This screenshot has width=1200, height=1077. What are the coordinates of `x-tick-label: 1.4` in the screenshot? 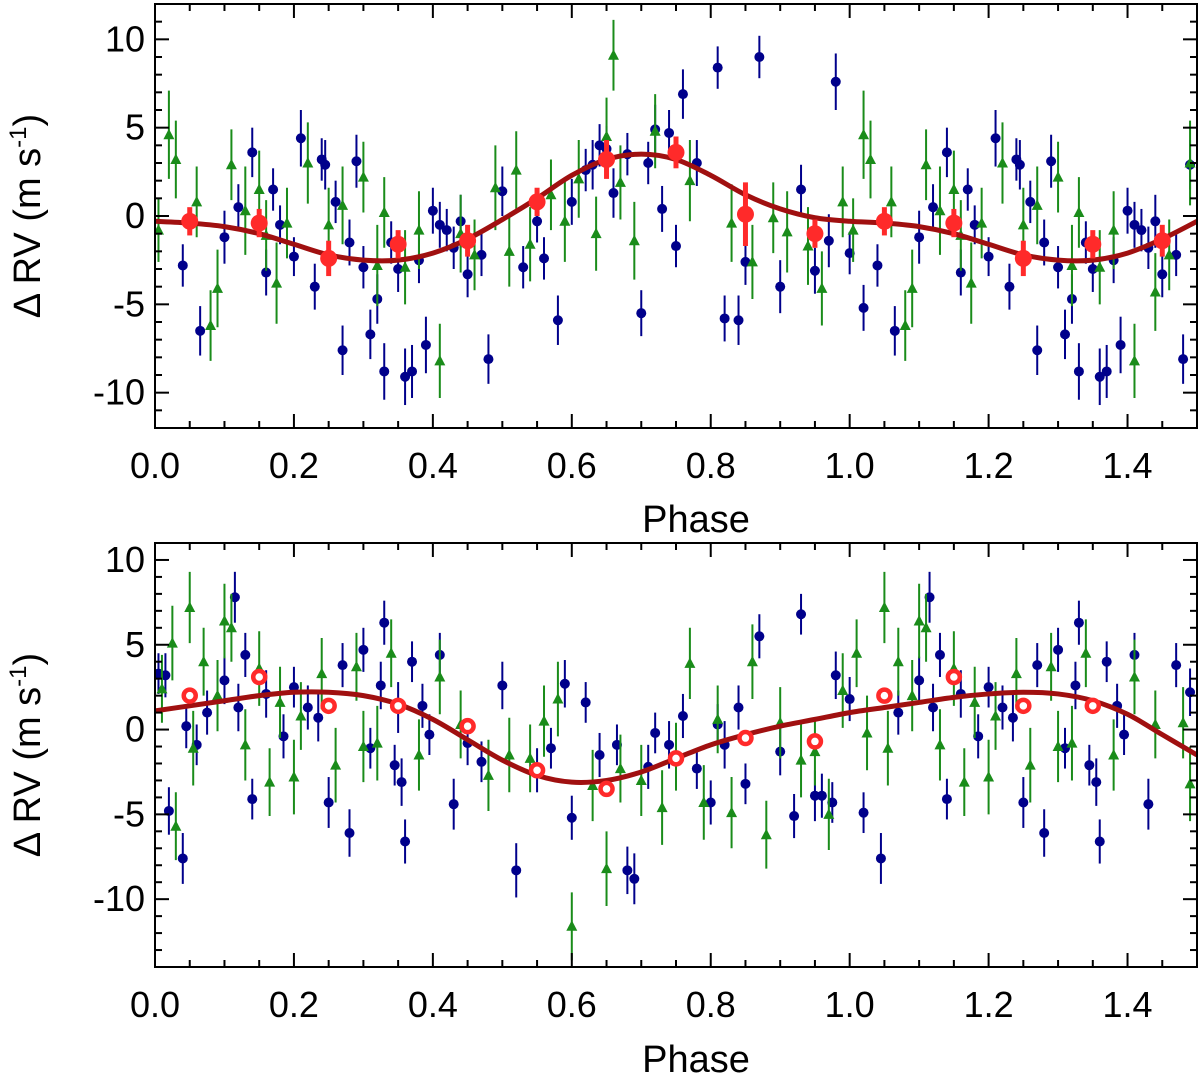 It's located at (1128, 1004).